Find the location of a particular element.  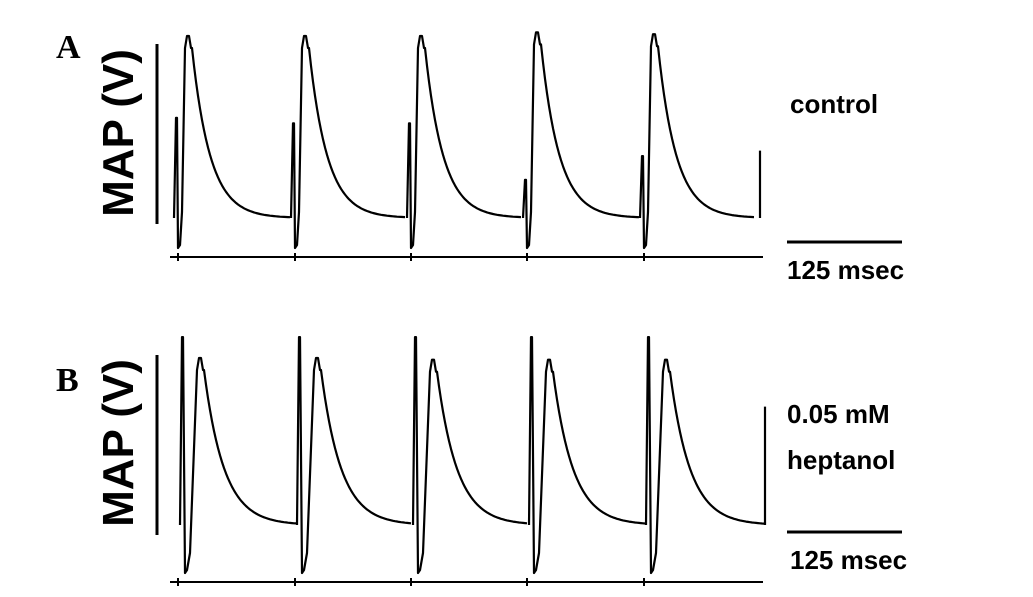

panel-a-ylabel: MAP (V) is located at coordinates (118, 133).